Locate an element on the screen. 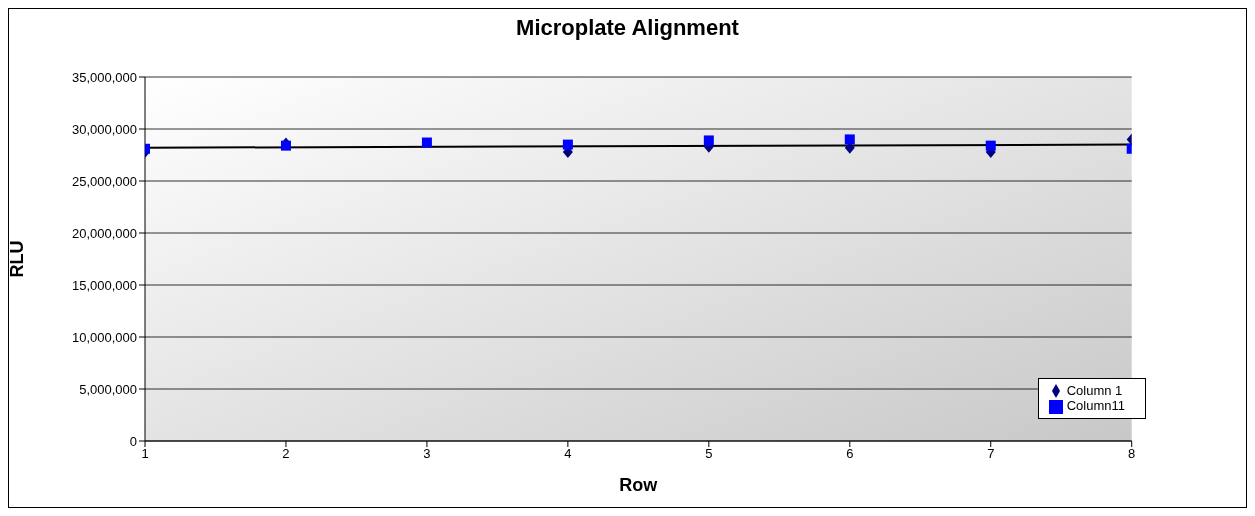  x-axis-title: Row is located at coordinates (639, 485).